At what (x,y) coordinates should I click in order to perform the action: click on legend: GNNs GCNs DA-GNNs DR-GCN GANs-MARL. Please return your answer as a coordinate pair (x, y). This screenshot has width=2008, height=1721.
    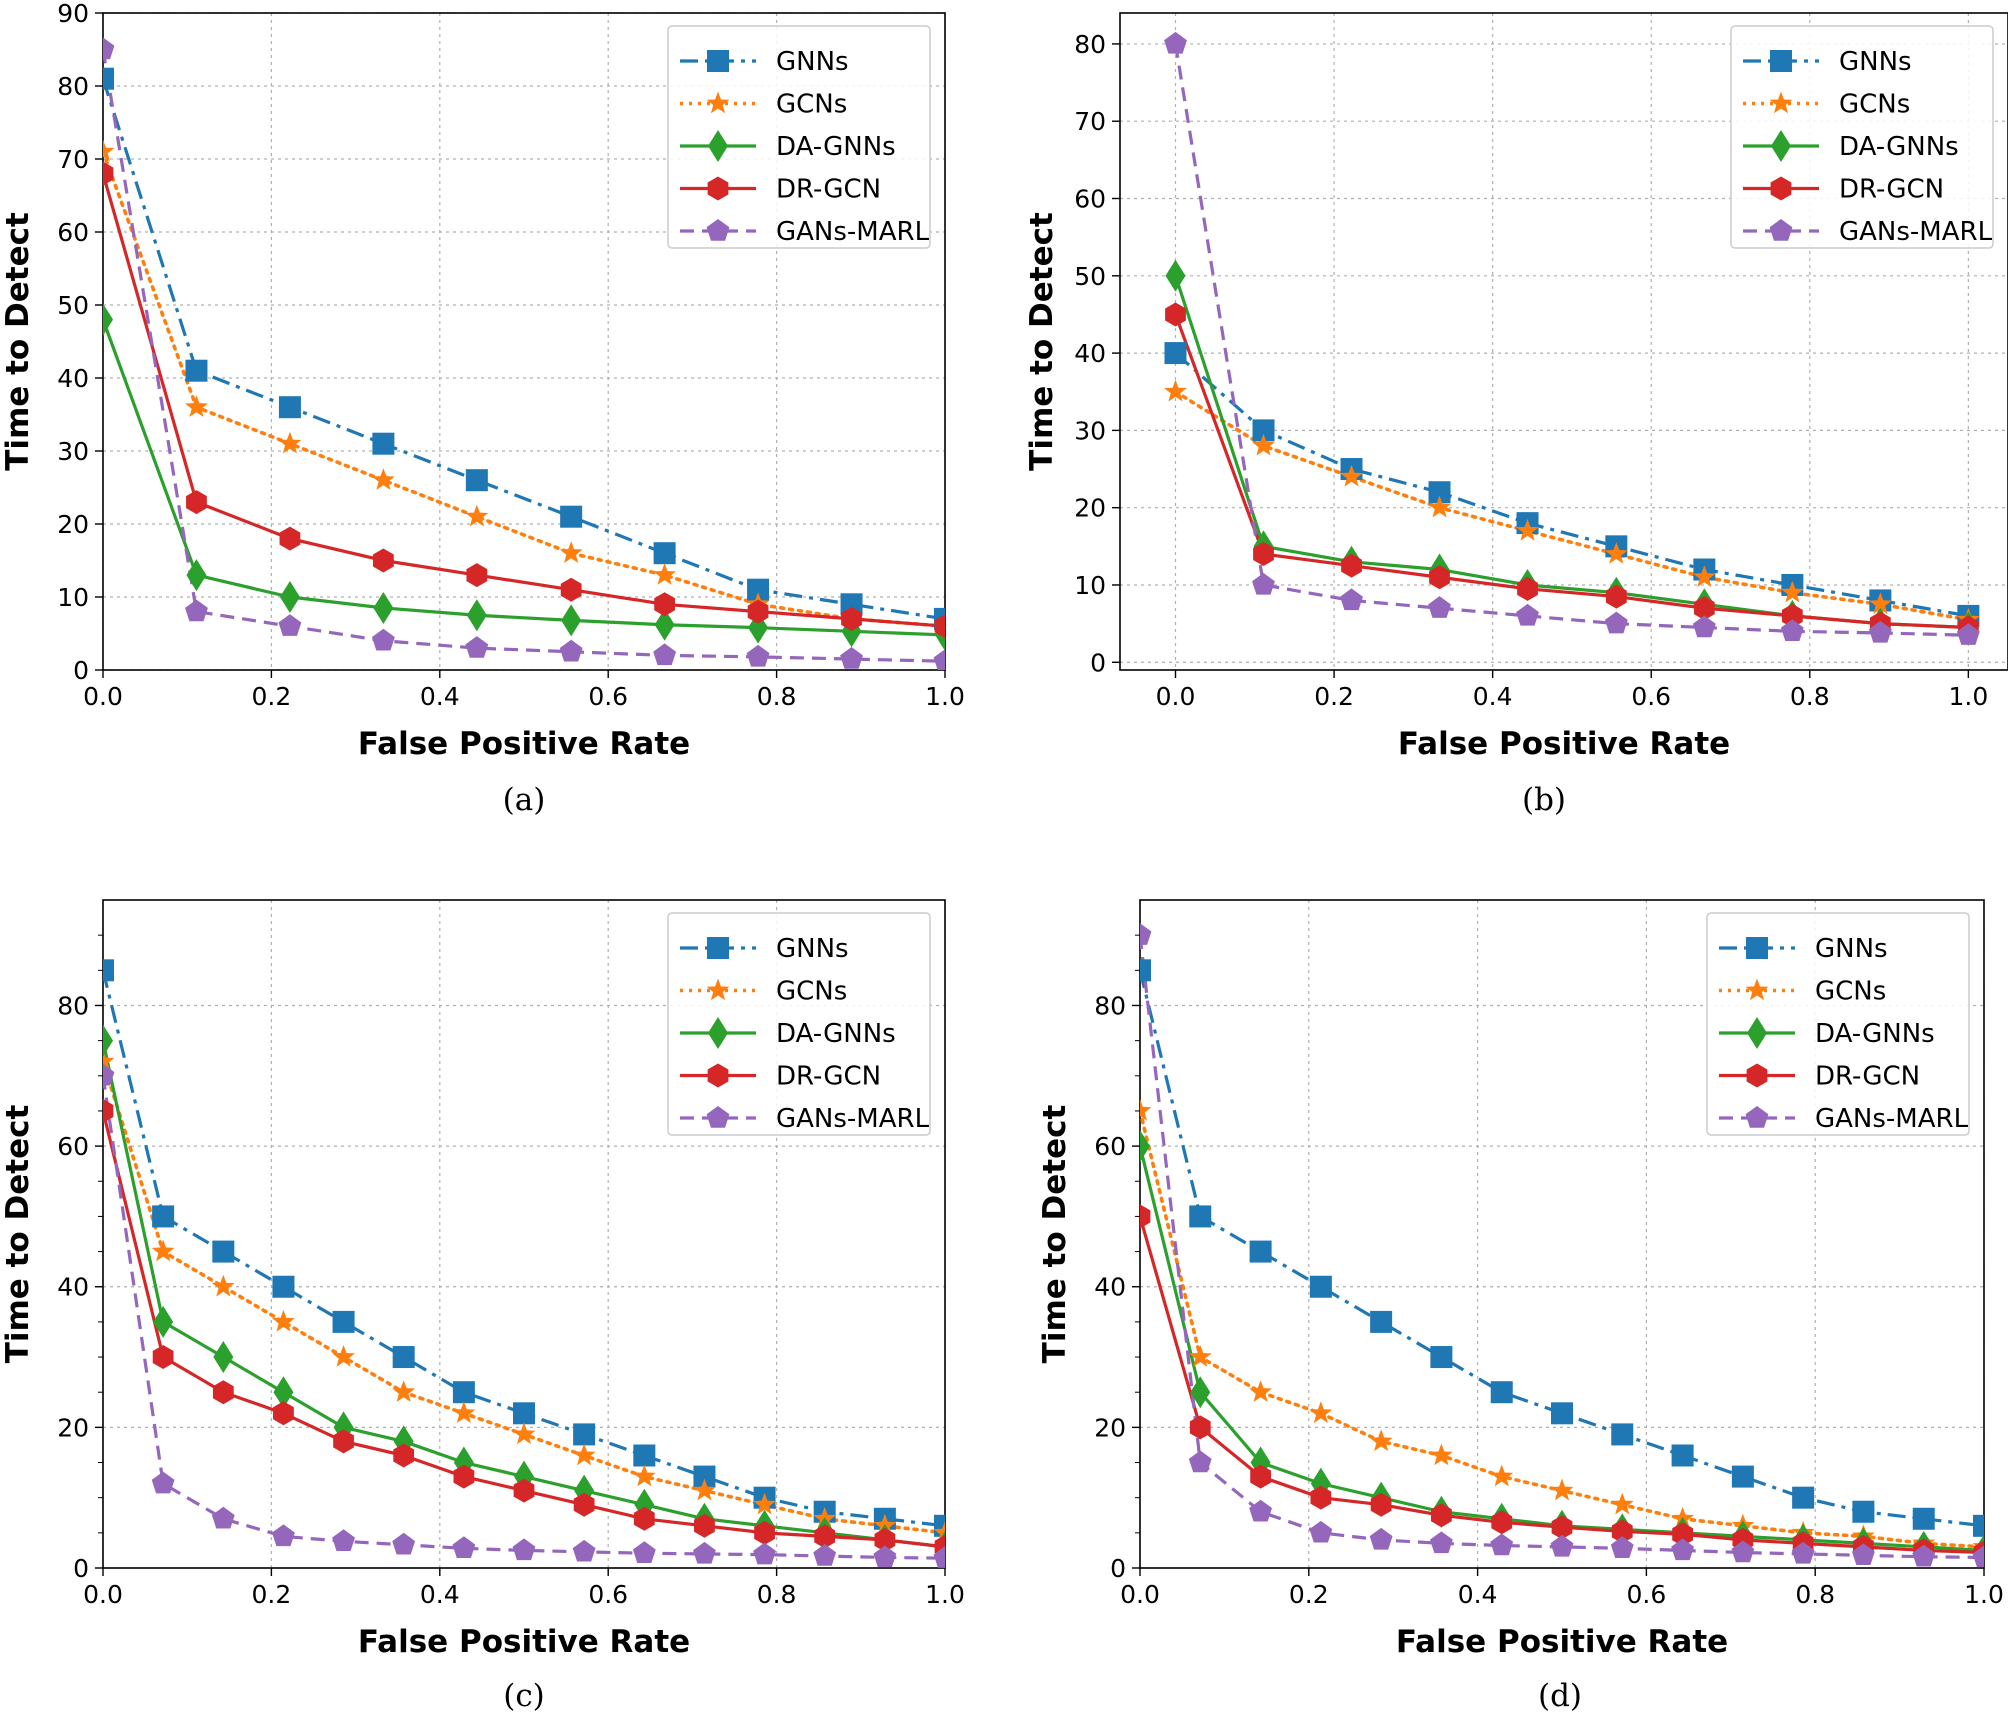
    Looking at the image, I should click on (1838, 1024).